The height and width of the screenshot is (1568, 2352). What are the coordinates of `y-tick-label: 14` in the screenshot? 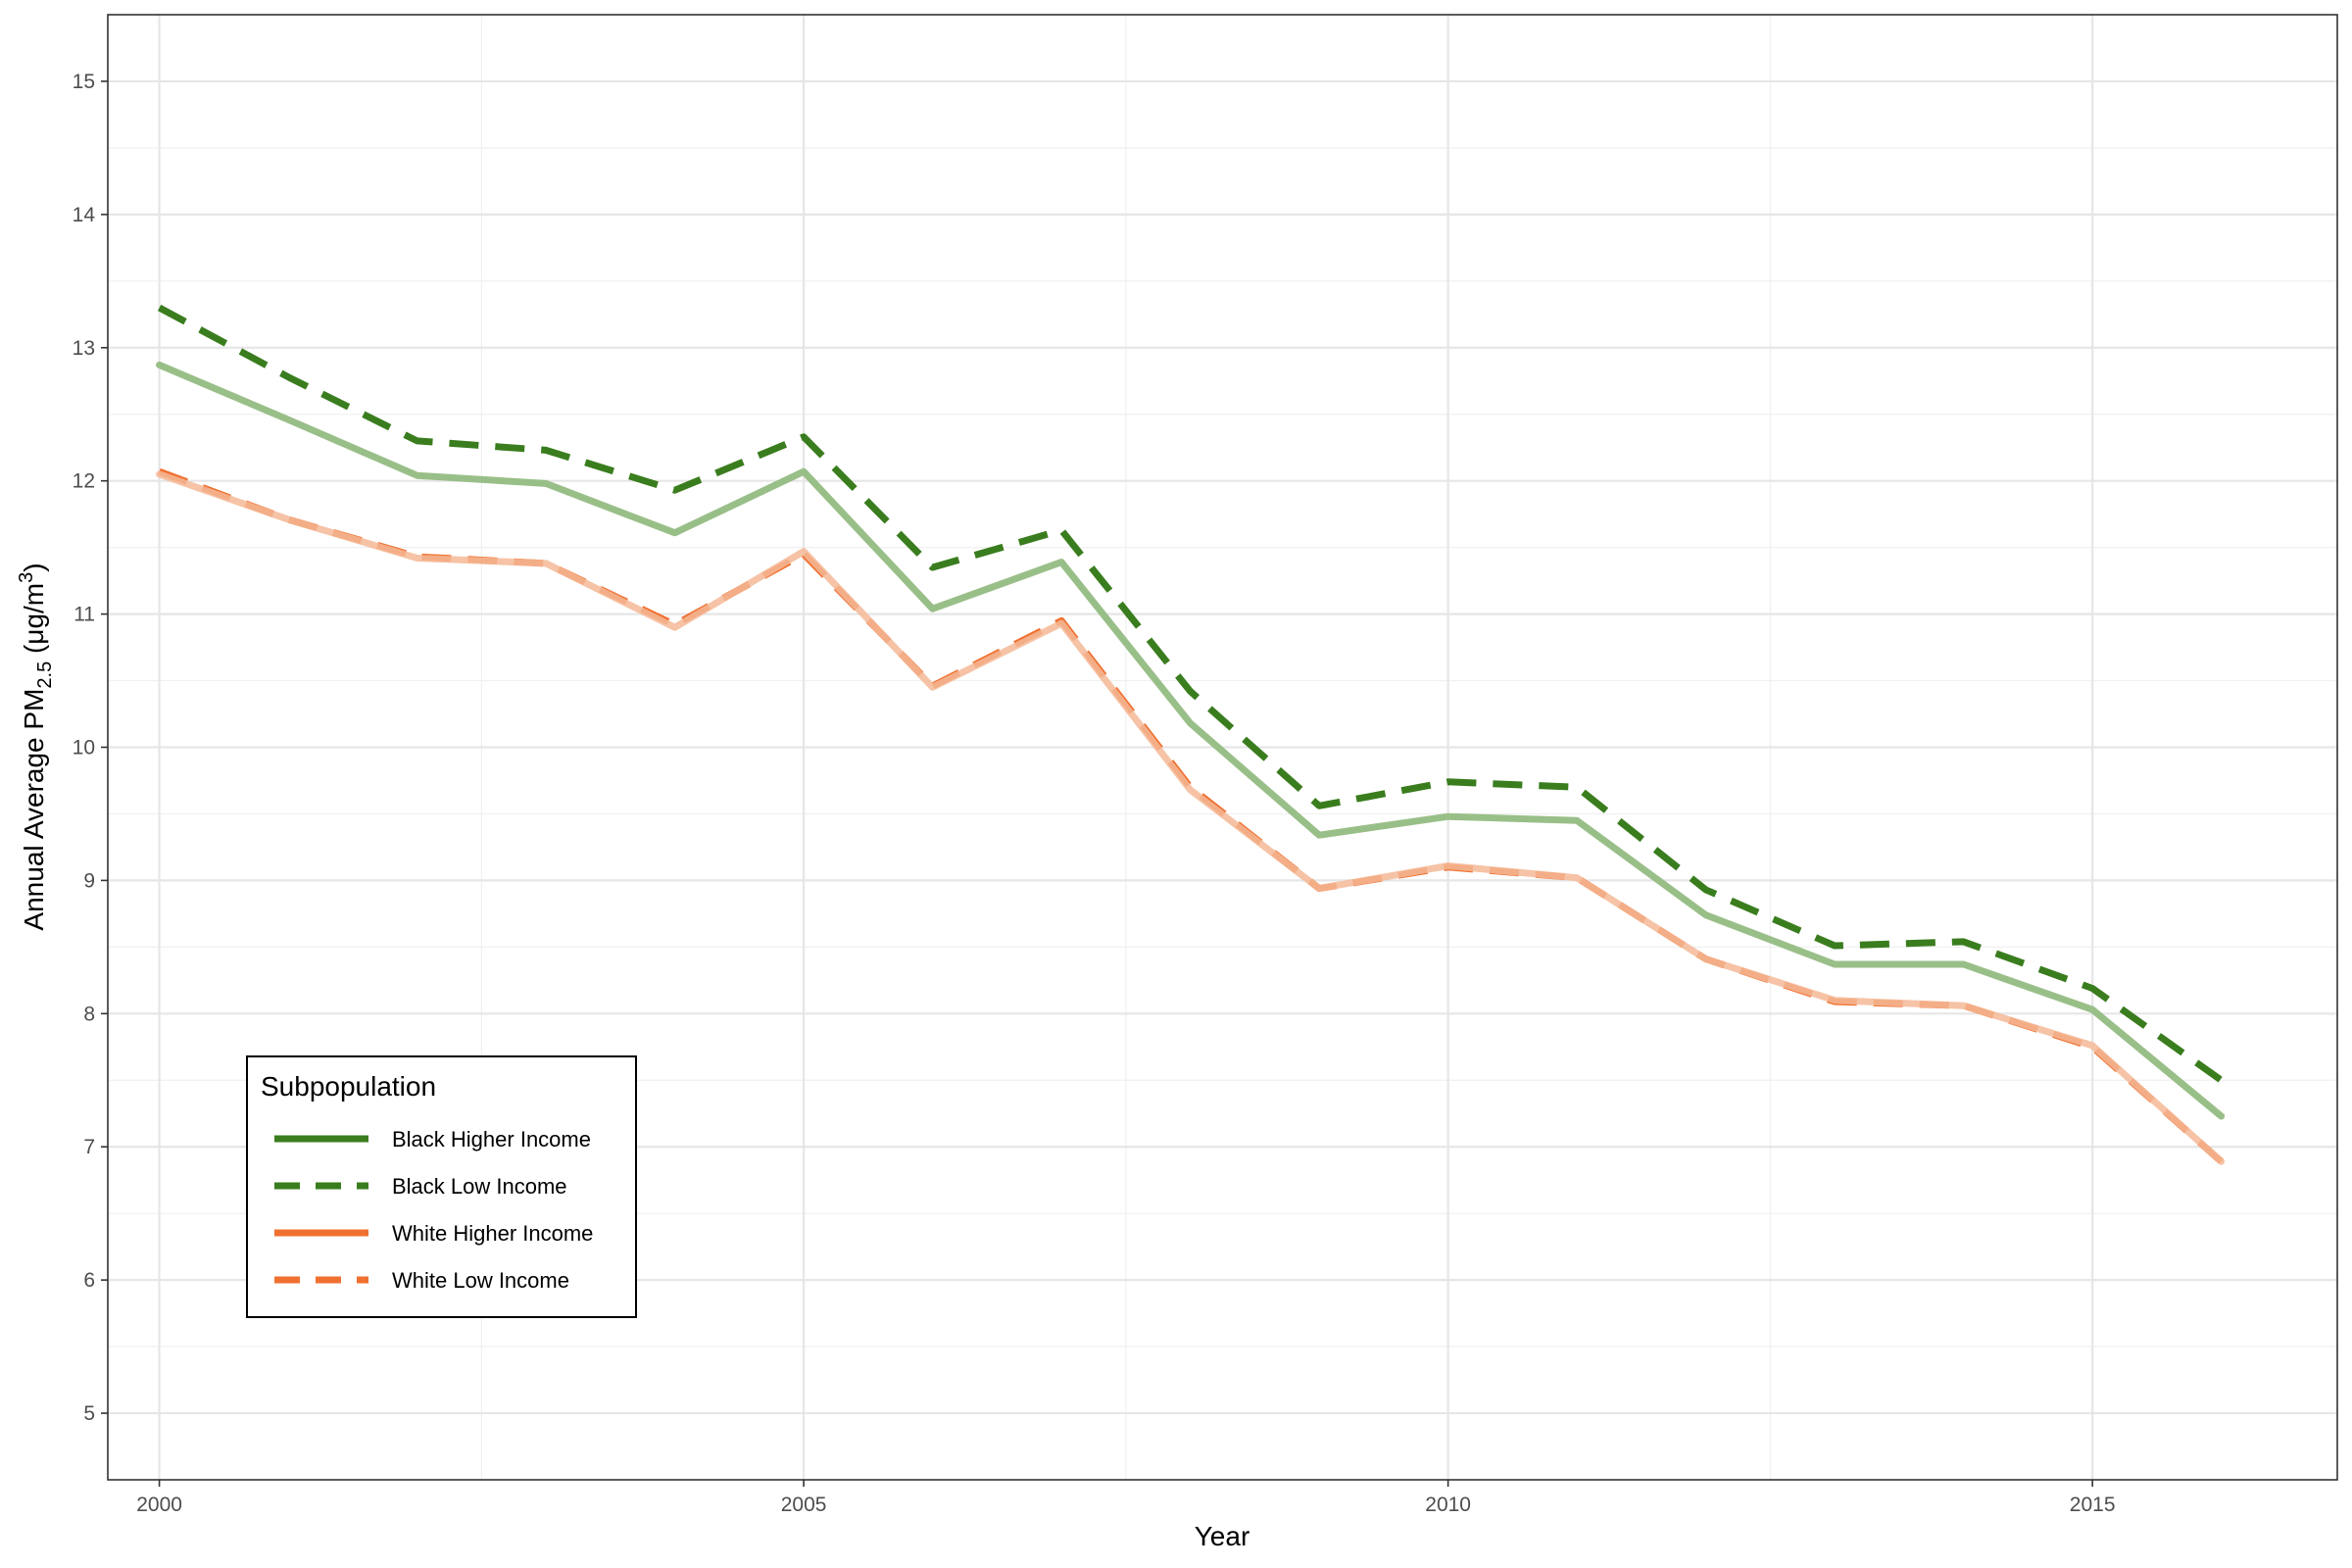 It's located at (84, 215).